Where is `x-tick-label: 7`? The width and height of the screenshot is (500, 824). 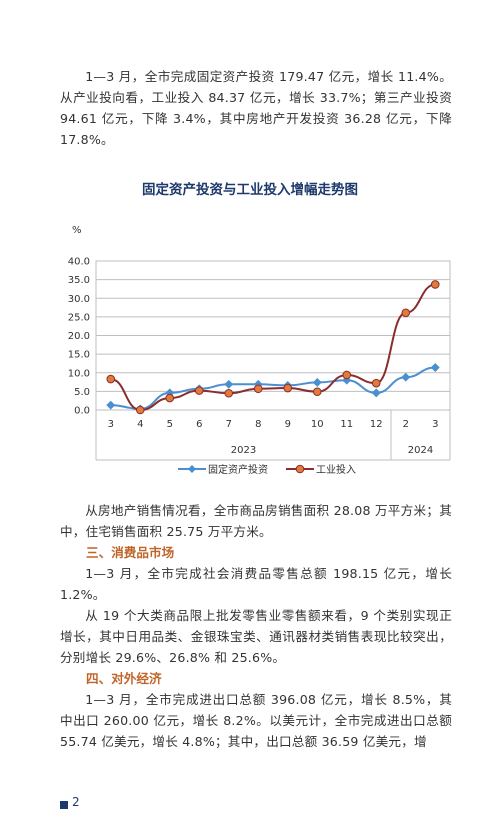 x-tick-label: 7 is located at coordinates (229, 424).